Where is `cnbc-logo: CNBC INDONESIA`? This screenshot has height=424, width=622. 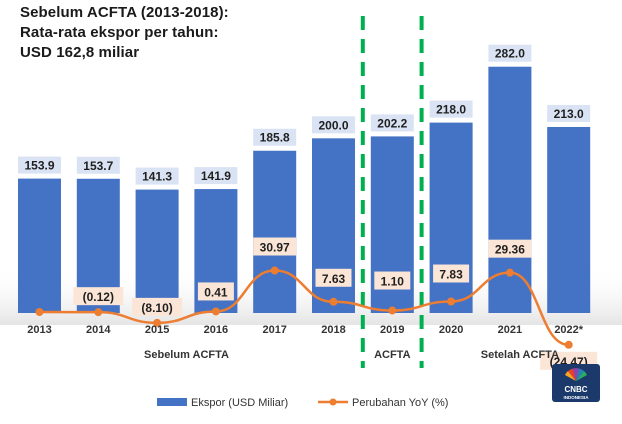
cnbc-logo: CNBC INDONESIA is located at coordinates (576, 383).